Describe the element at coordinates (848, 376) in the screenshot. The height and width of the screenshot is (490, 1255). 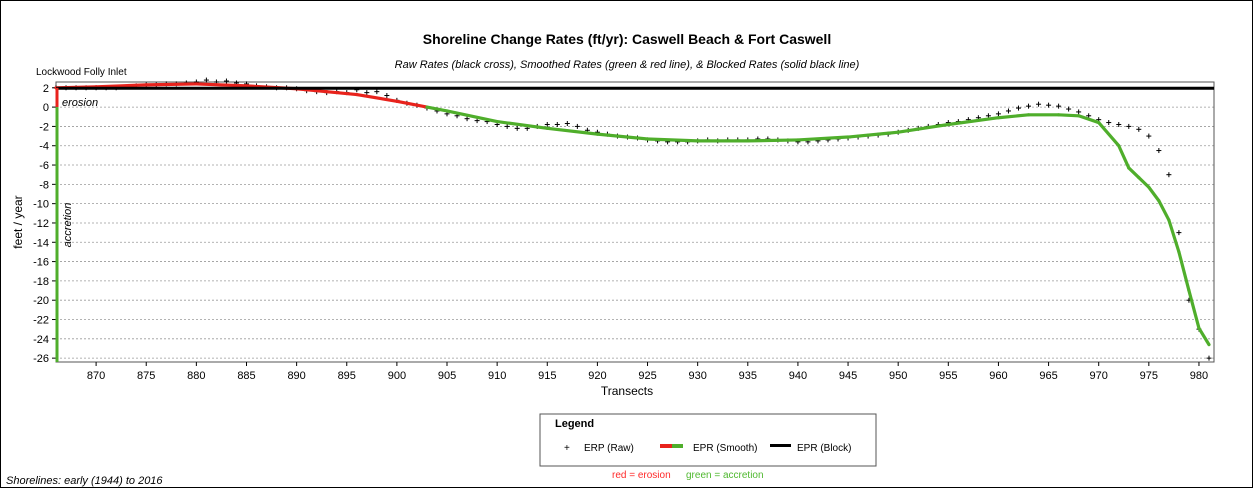
I see `x-tick-label: 945` at that location.